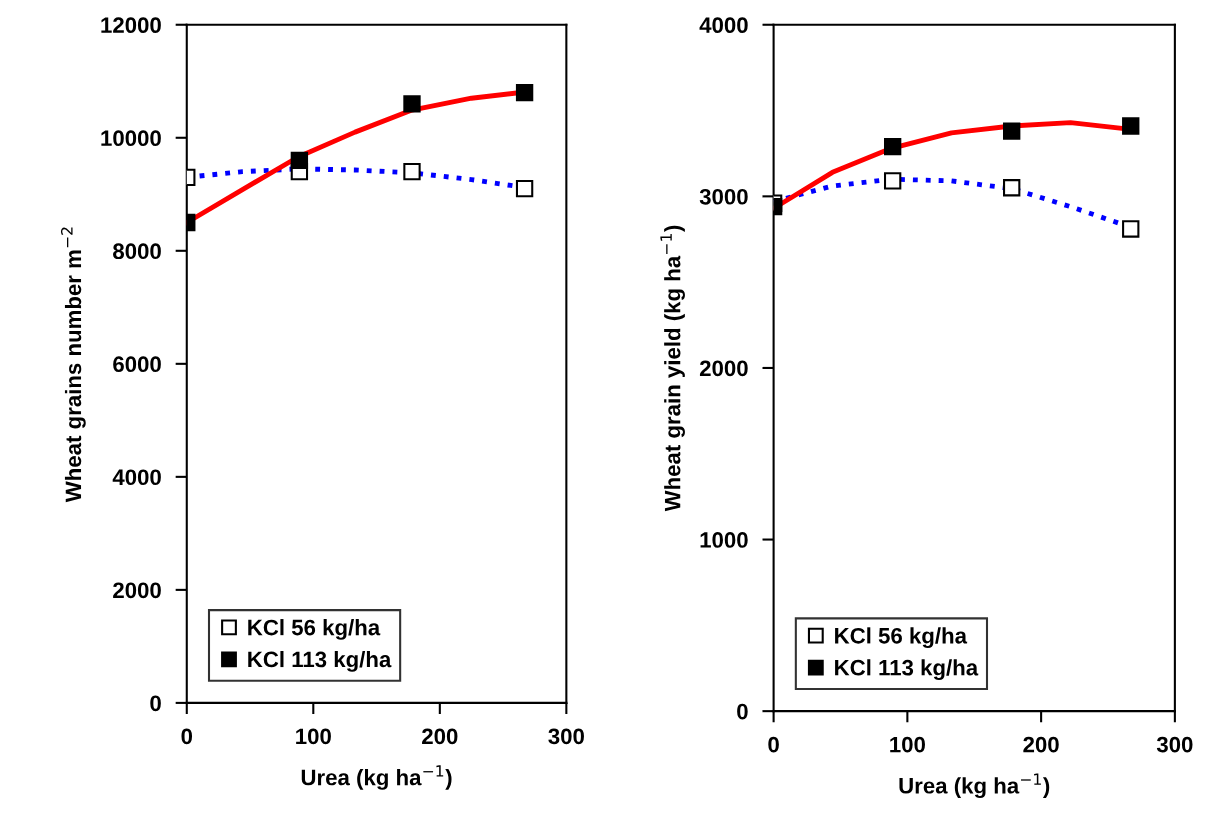 The width and height of the screenshot is (1205, 825). What do you see at coordinates (131, 25) in the screenshot?
I see `y-tick-label: 12000` at bounding box center [131, 25].